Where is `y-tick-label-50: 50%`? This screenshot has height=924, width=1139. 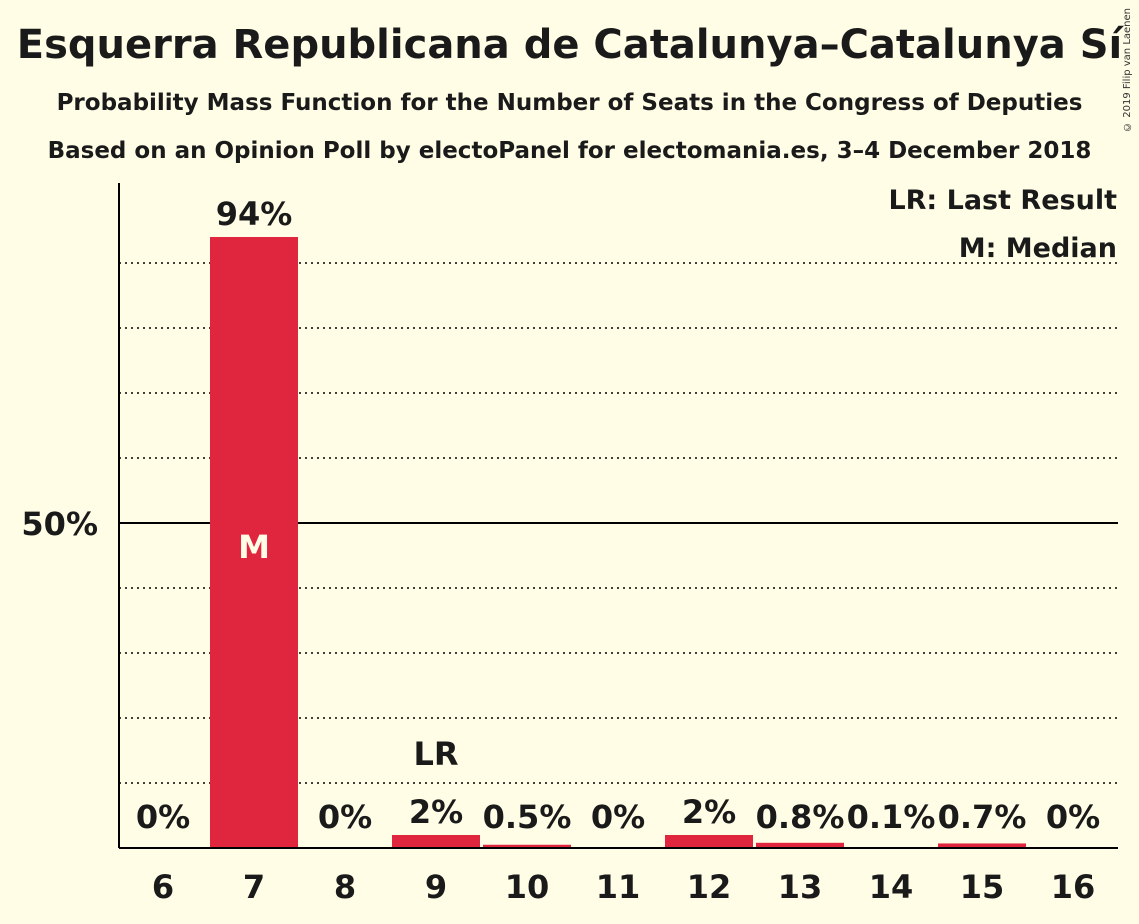
y-tick-label-50: 50% is located at coordinates (59, 524).